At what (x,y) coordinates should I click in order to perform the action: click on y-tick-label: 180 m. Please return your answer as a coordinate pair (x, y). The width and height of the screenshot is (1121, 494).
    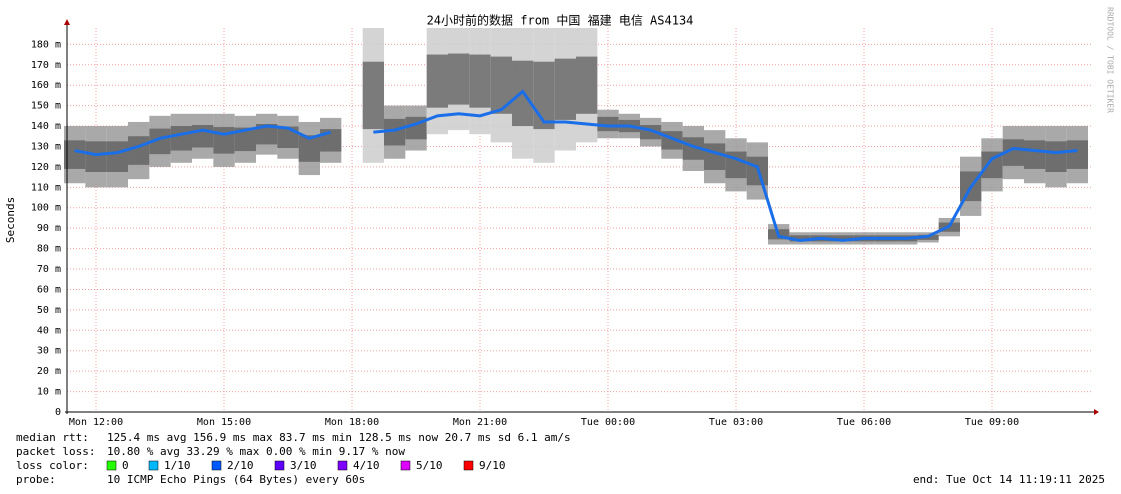
    Looking at the image, I should click on (46, 44).